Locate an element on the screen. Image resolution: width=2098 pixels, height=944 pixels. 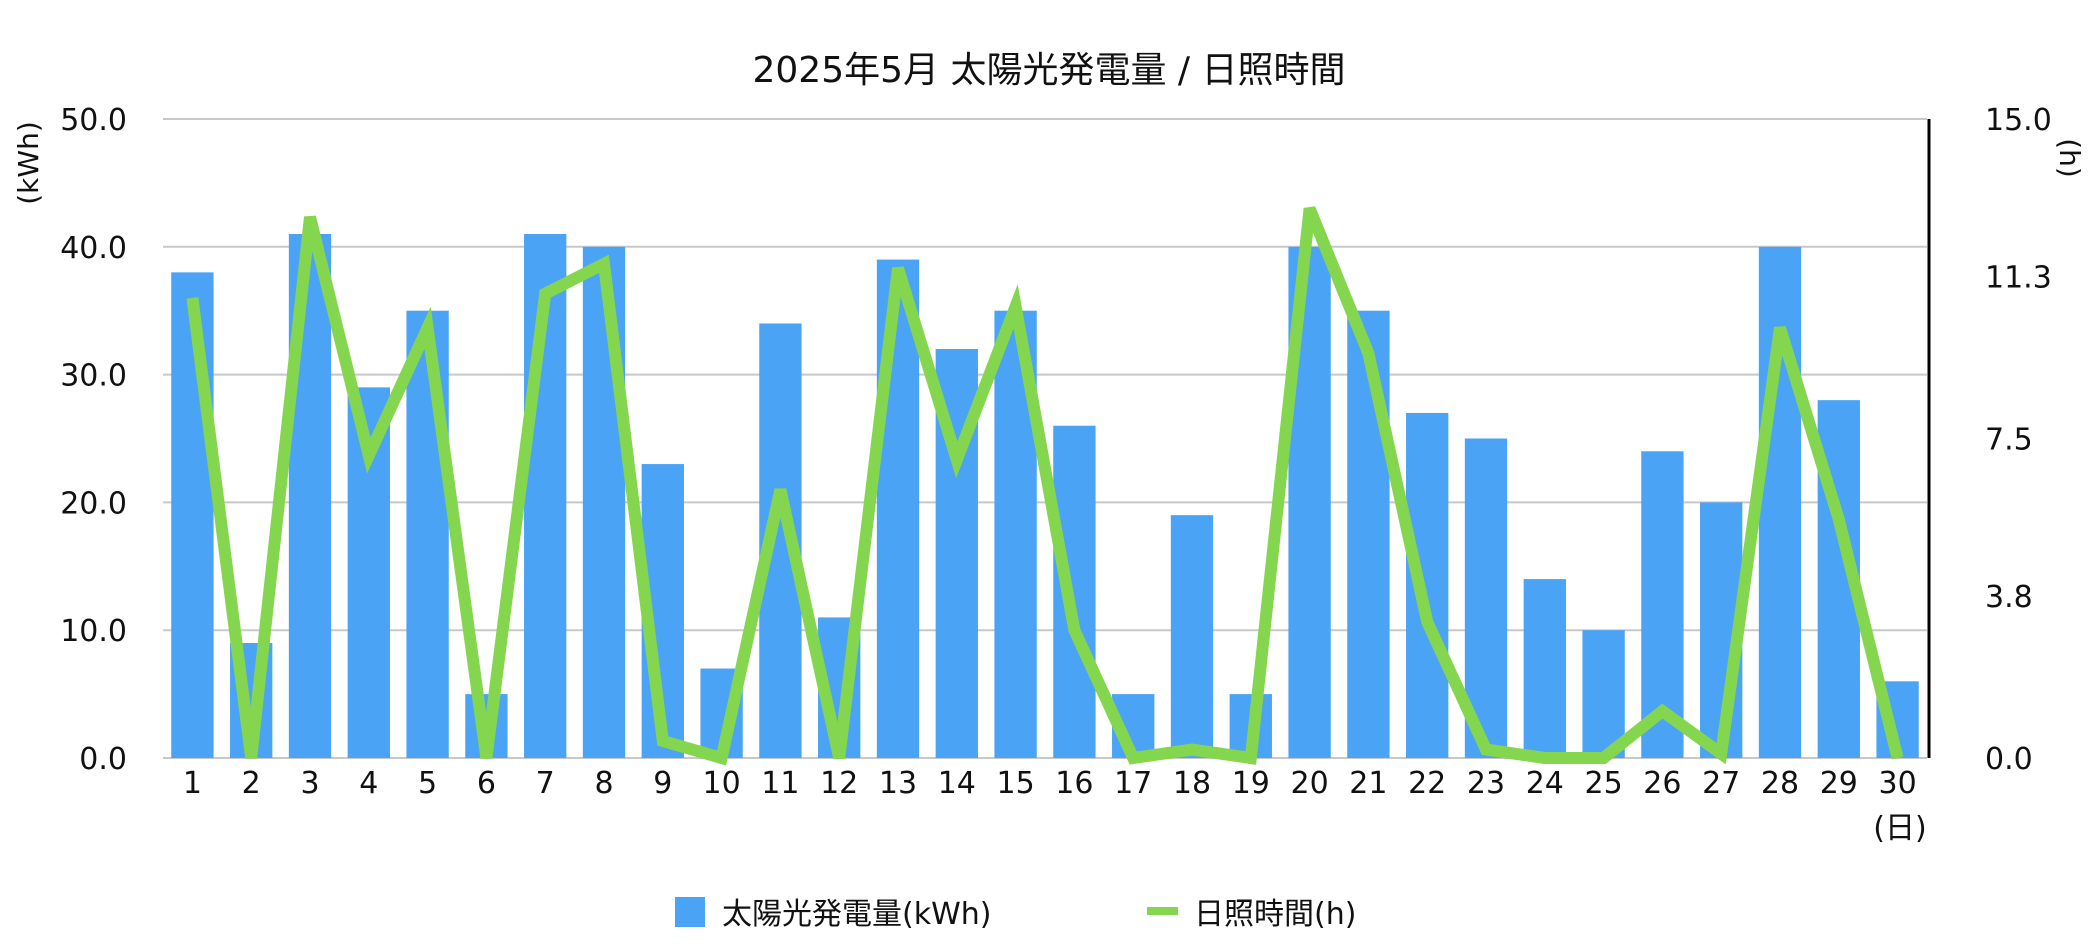
legend-label-sunshine: 日照時間(h) is located at coordinates (1275, 914).